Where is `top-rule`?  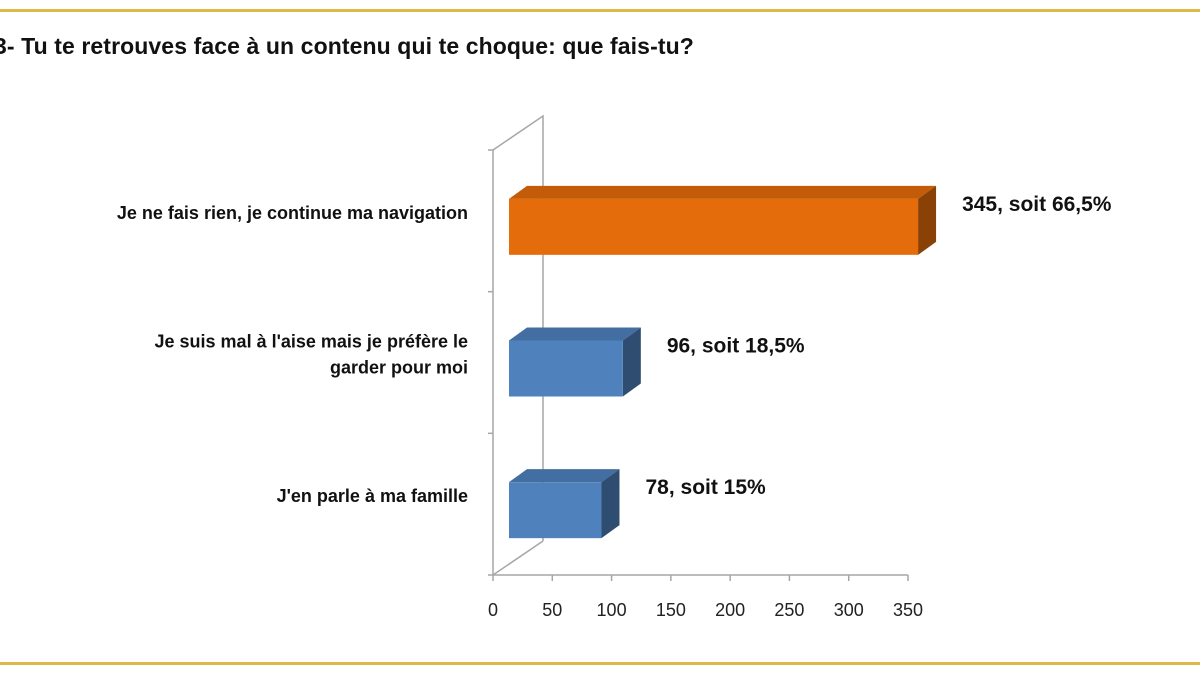
top-rule is located at coordinates (600, 10).